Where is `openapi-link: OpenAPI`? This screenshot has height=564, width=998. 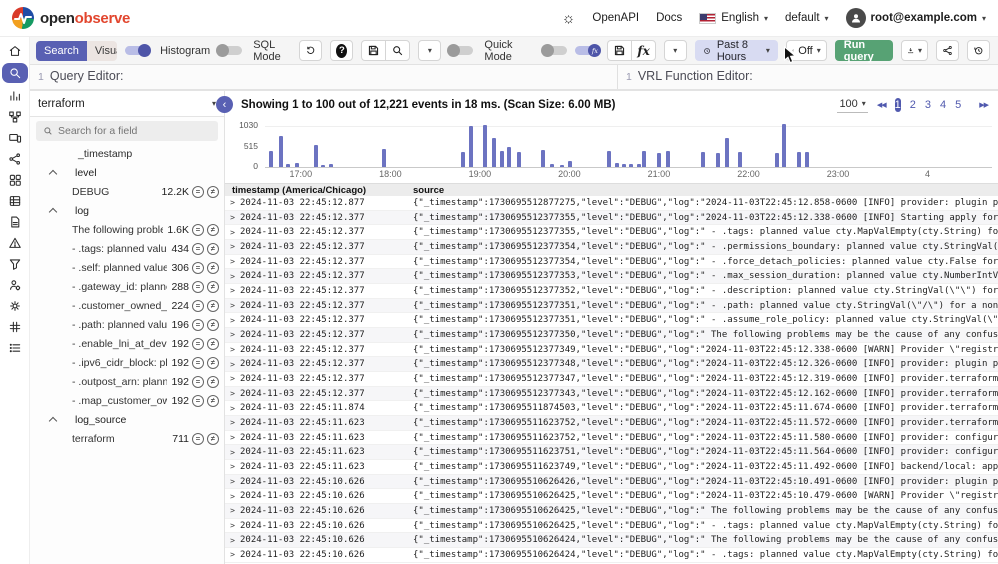 openapi-link: OpenAPI is located at coordinates (616, 18).